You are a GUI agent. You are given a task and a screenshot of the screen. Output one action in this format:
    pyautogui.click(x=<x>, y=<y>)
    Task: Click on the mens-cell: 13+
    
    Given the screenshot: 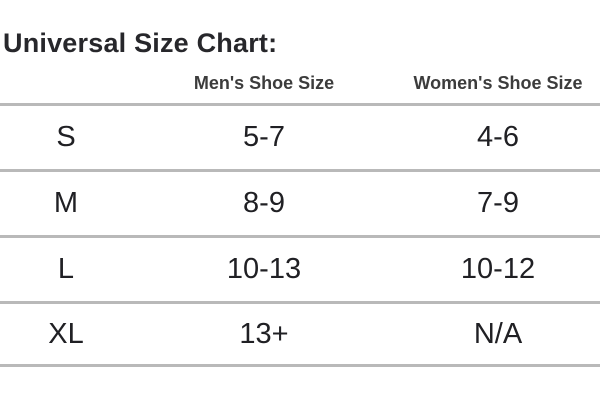 What is the action you would take?
    pyautogui.click(x=264, y=333)
    